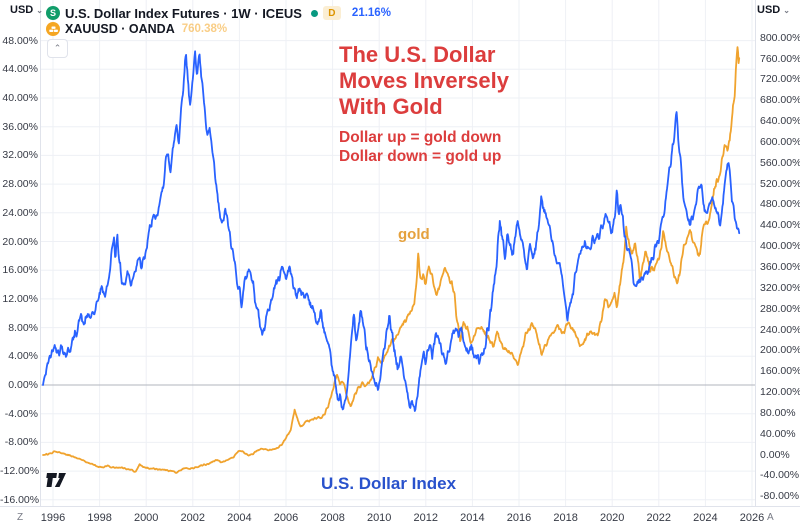 The height and width of the screenshot is (529, 800). What do you see at coordinates (23, 356) in the screenshot?
I see `left-axis-tick-label: 4.00%` at bounding box center [23, 356].